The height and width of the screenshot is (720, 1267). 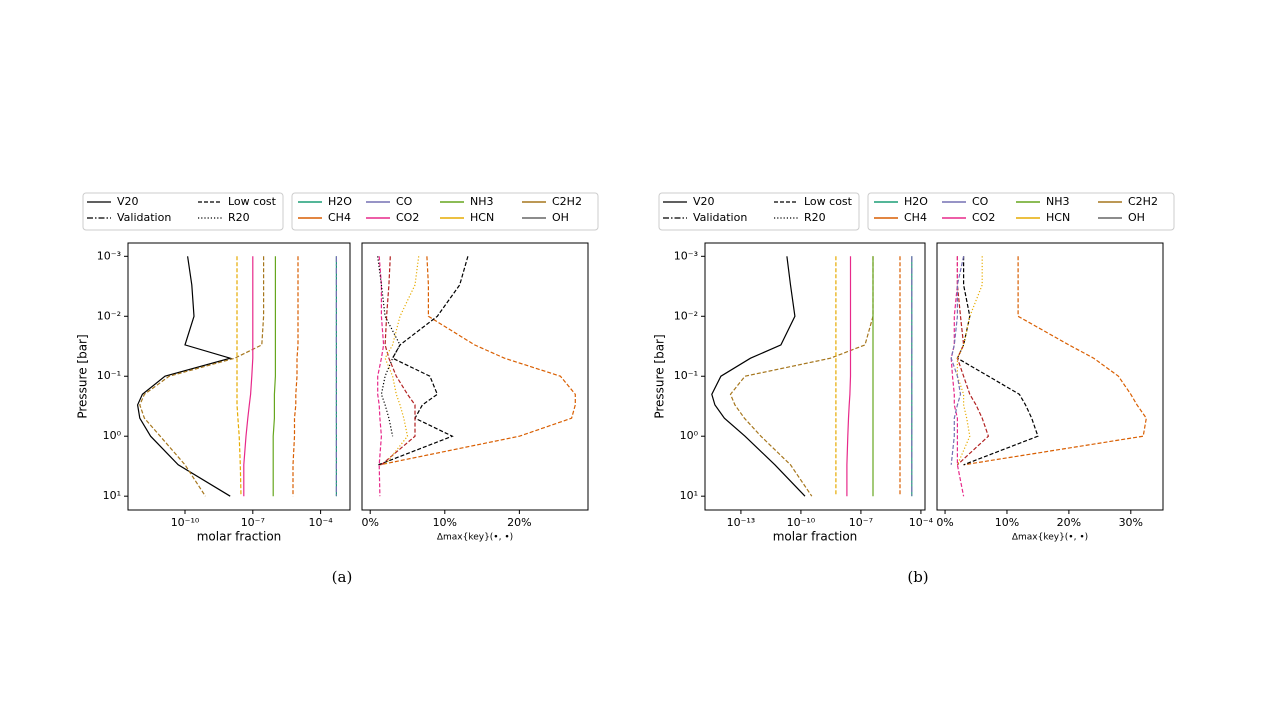 What do you see at coordinates (741, 522) in the screenshot?
I see `x-tick-label: 10⁻¹³` at bounding box center [741, 522].